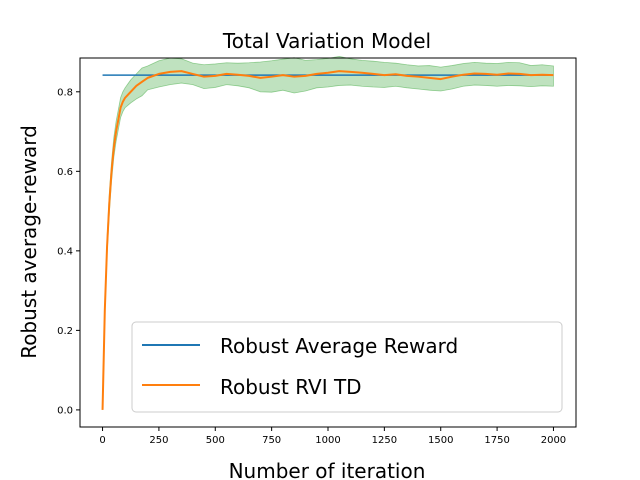 The image size is (640, 480). Describe the element at coordinates (102, 440) in the screenshot. I see `x-tick-label: 0` at that location.